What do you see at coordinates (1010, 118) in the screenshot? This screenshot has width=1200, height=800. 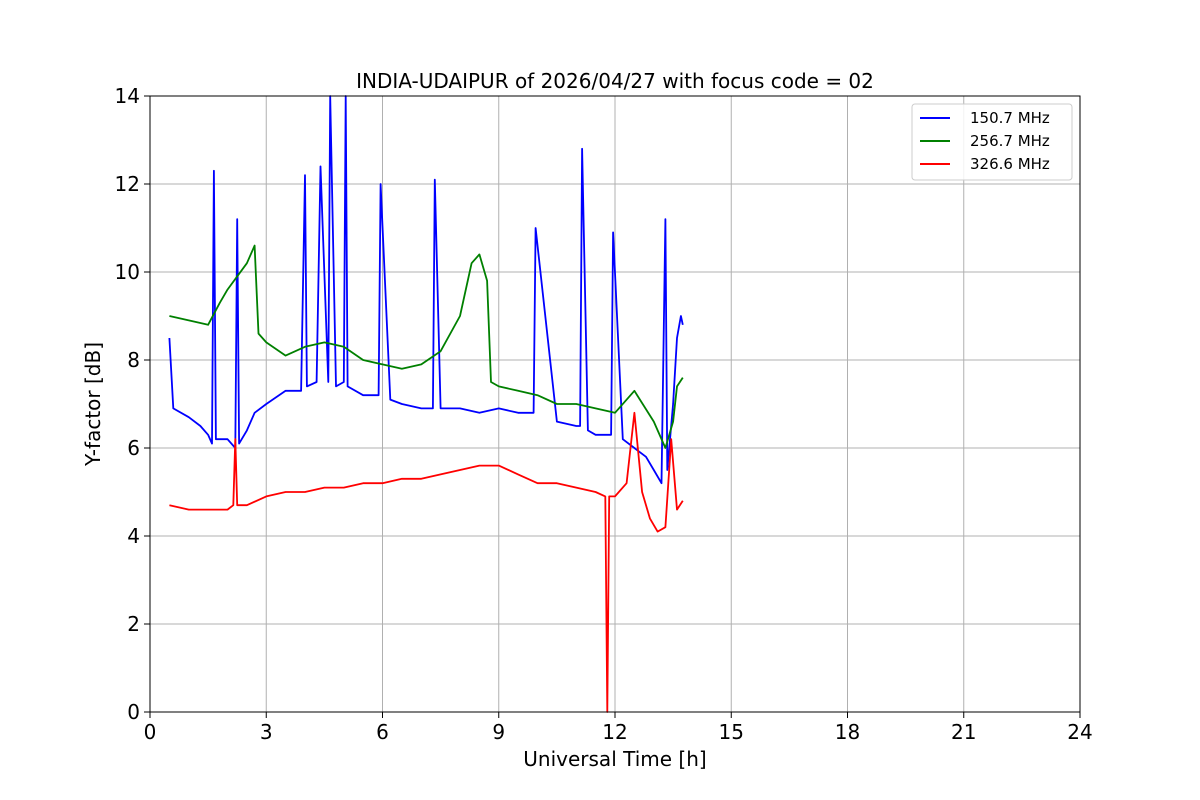 I see `legend-label: 150.7 MHz` at bounding box center [1010, 118].